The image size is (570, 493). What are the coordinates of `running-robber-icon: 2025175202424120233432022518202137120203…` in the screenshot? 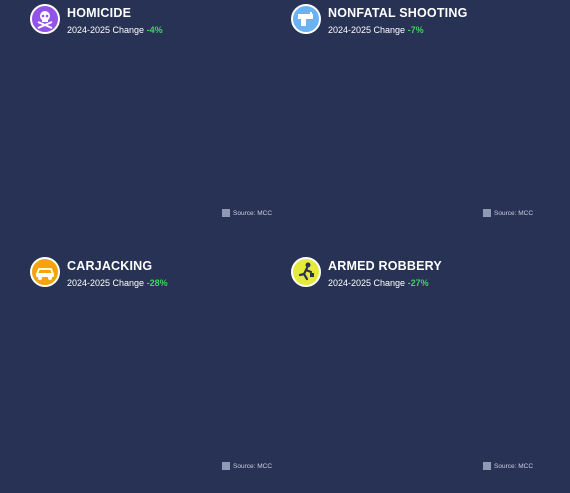 It's located at (306, 272).